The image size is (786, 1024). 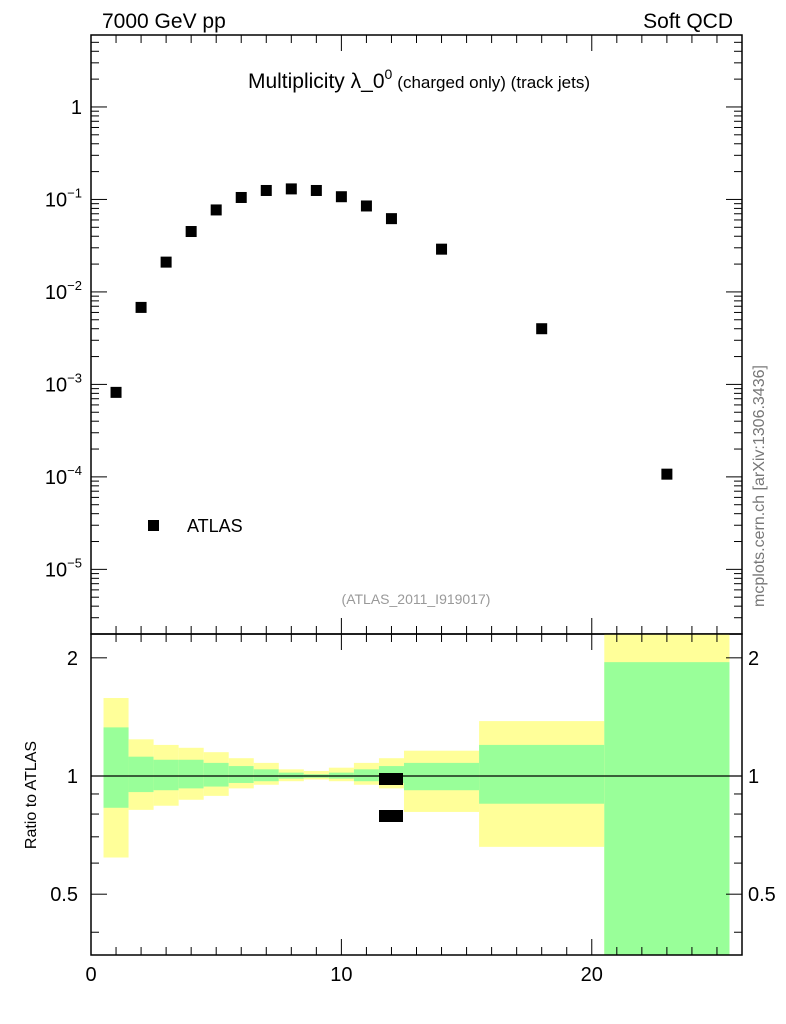 What do you see at coordinates (592, 975) in the screenshot?
I see `x-tick-label: 20` at bounding box center [592, 975].